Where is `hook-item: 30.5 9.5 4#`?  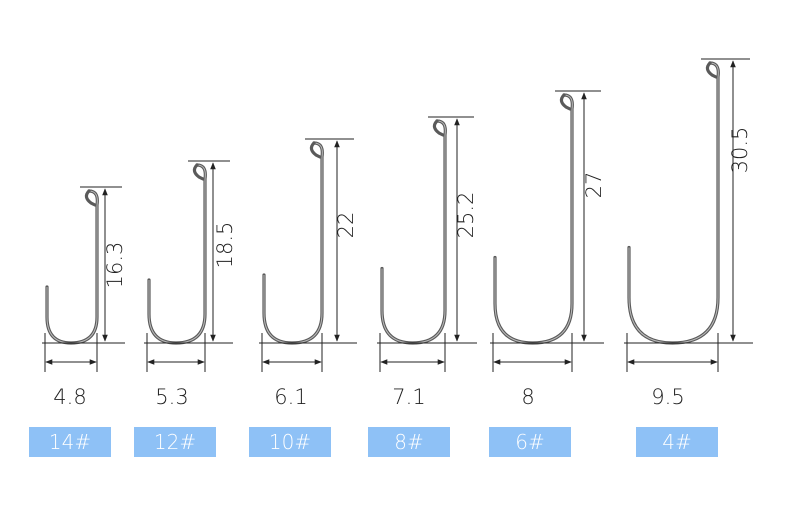
hook-item: 30.5 9.5 4# is located at coordinates (688, 257).